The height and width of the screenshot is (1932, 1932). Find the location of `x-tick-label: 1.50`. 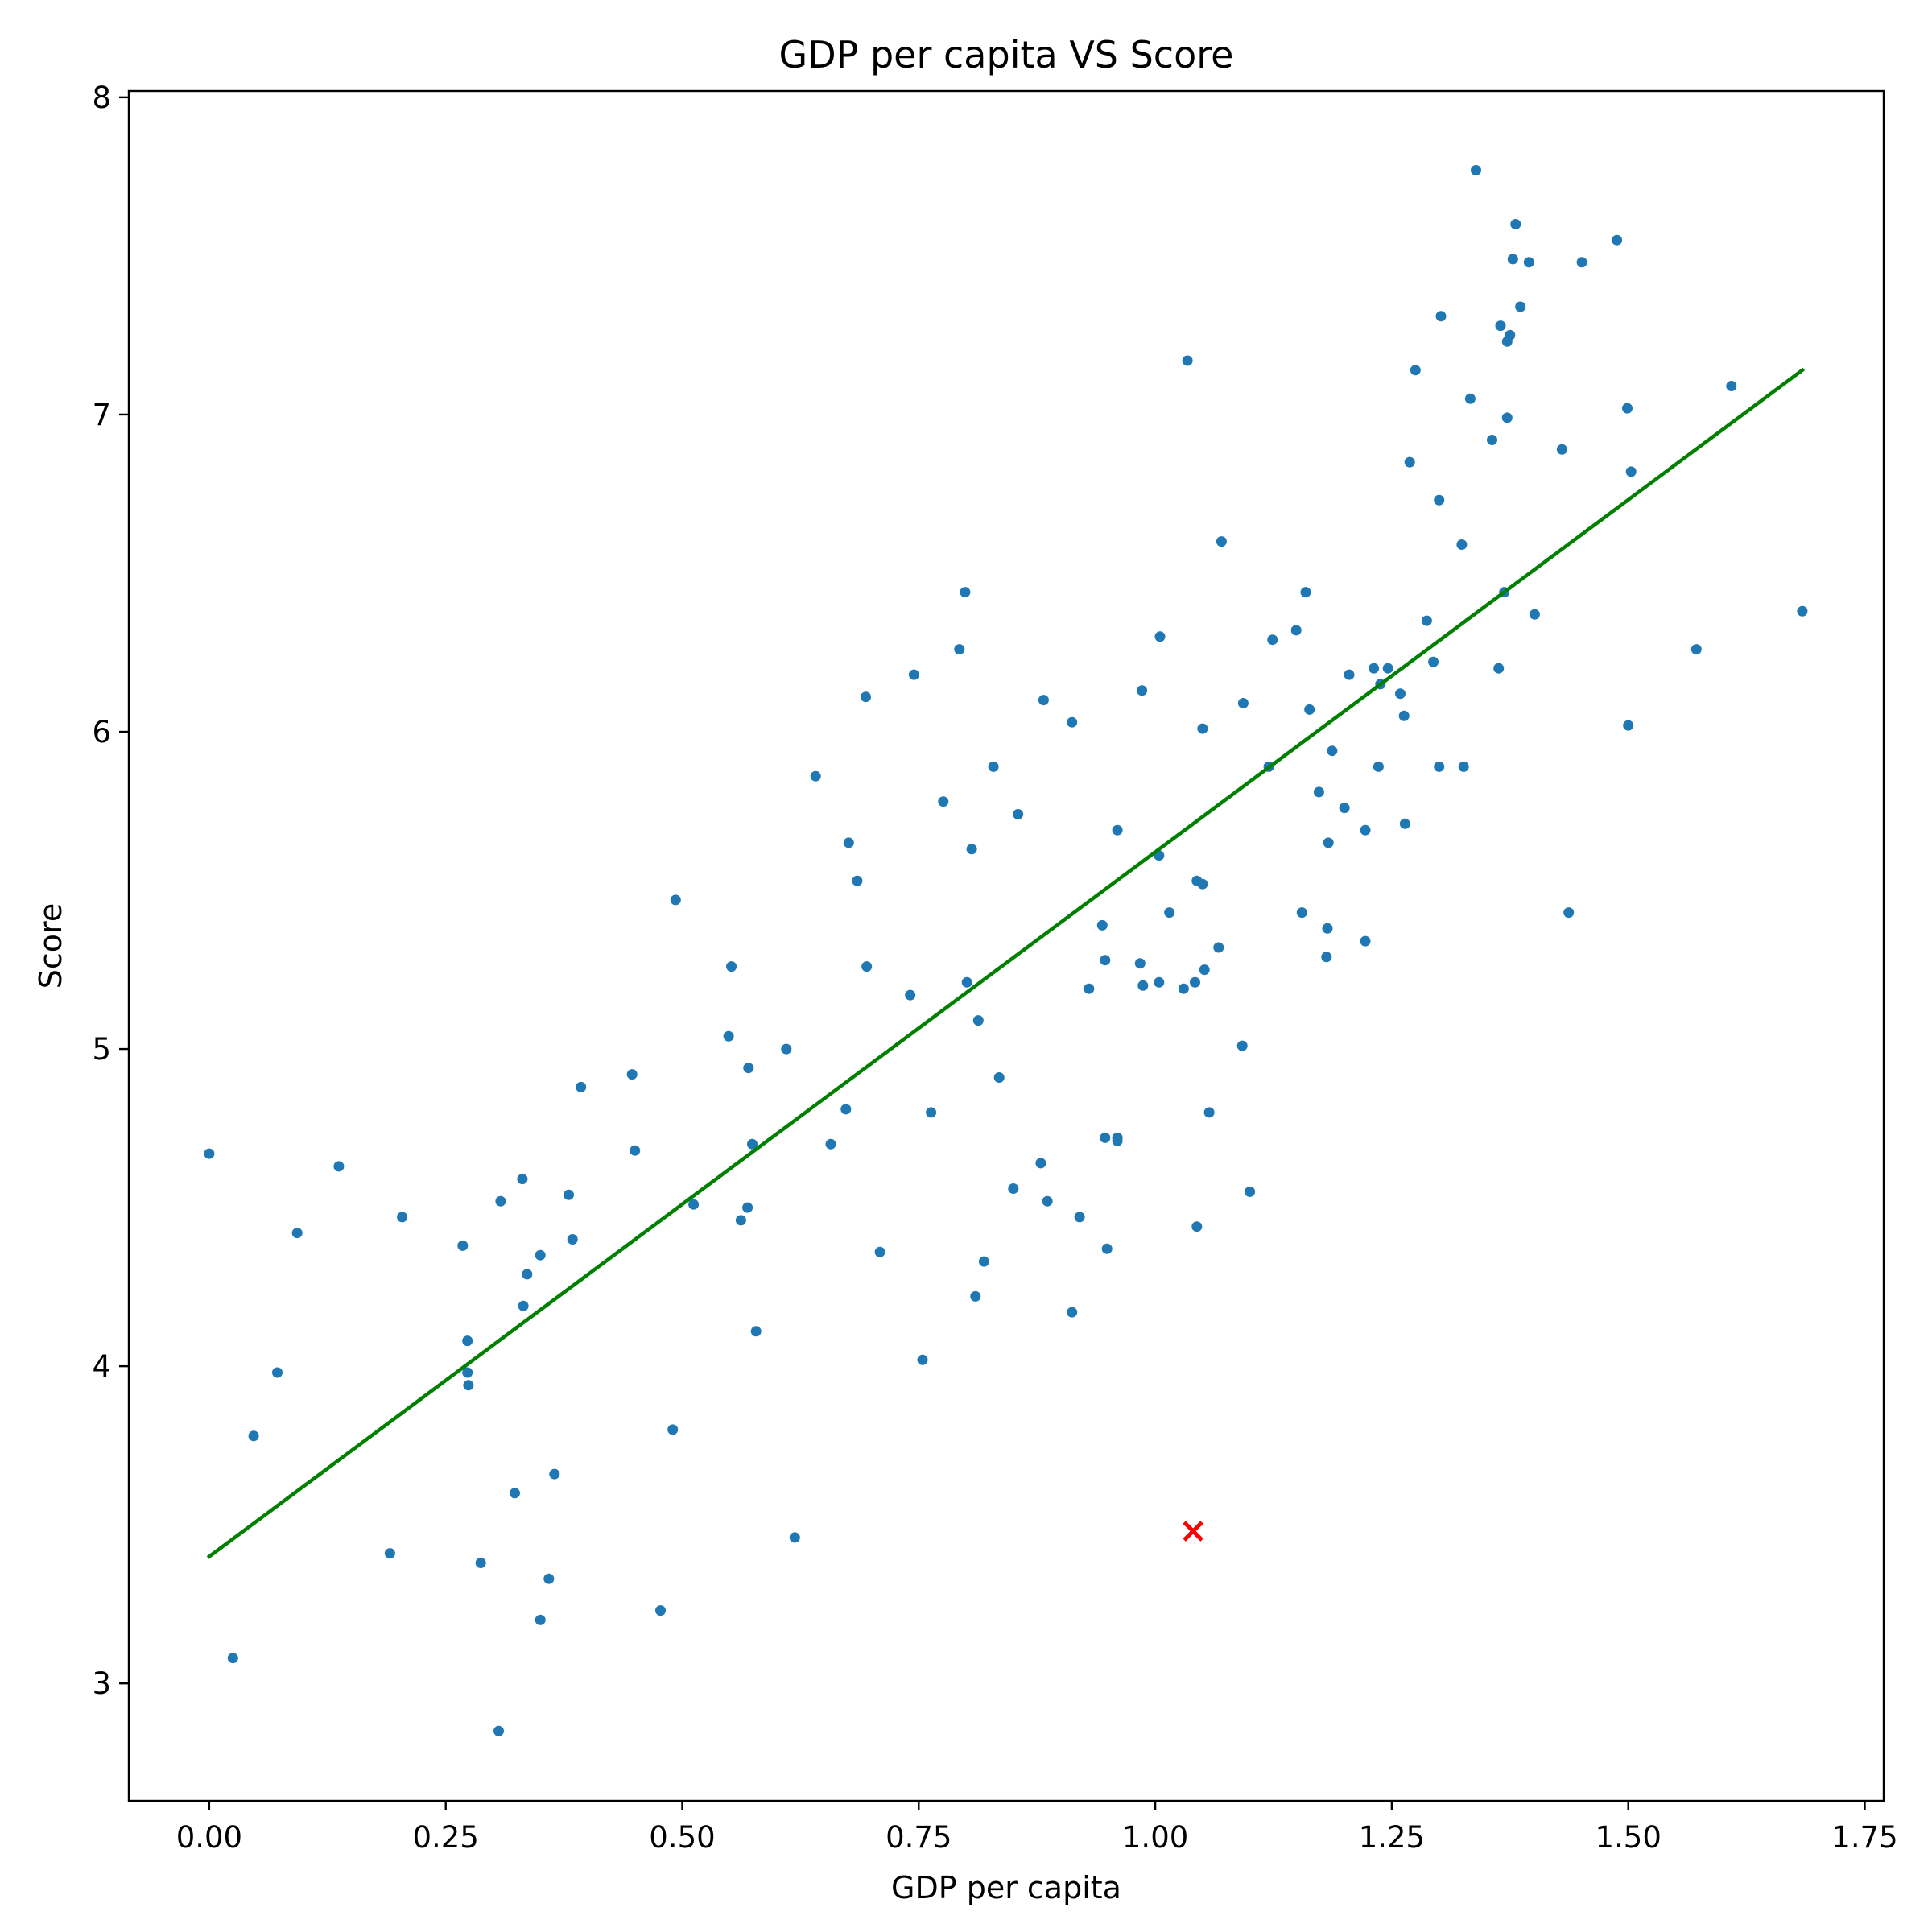

x-tick-label: 1.50 is located at coordinates (1629, 1837).